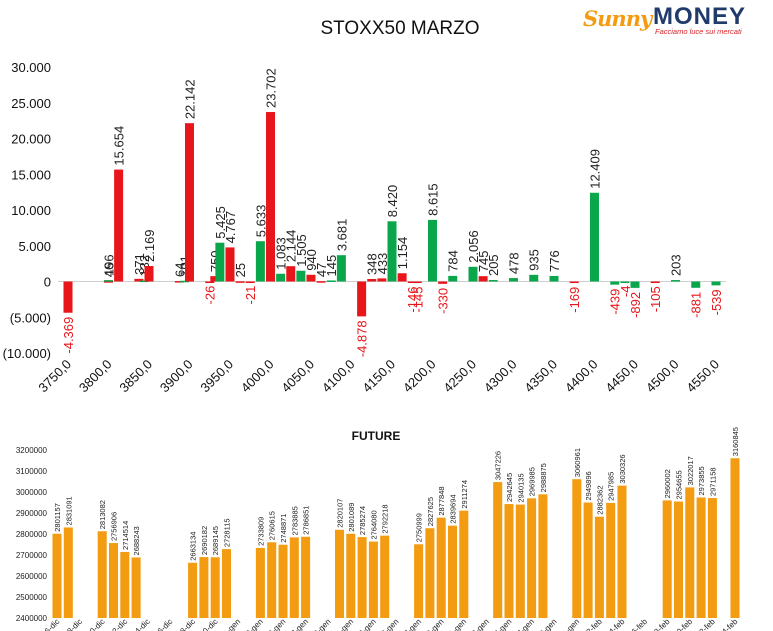  Describe the element at coordinates (434, 624) in the screenshot. I see `chart2-xtick-label: 19-gen` at that location.